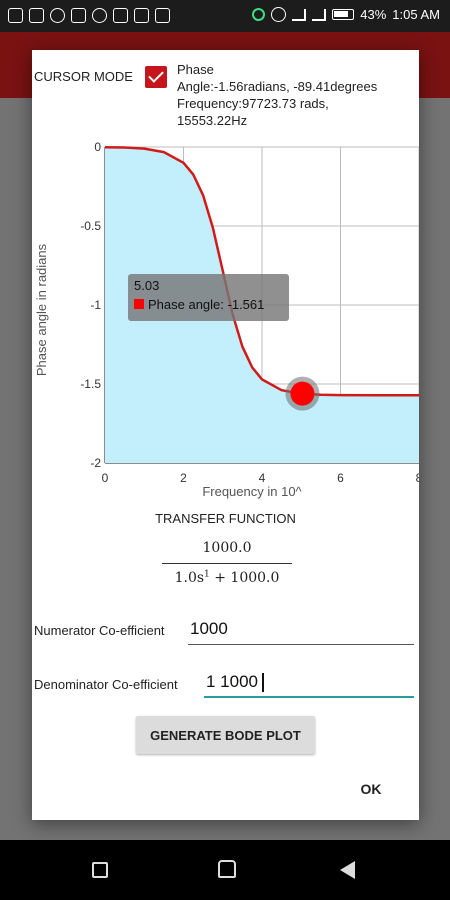 The width and height of the screenshot is (450, 900). I want to click on numerator-underline, so click(301, 644).